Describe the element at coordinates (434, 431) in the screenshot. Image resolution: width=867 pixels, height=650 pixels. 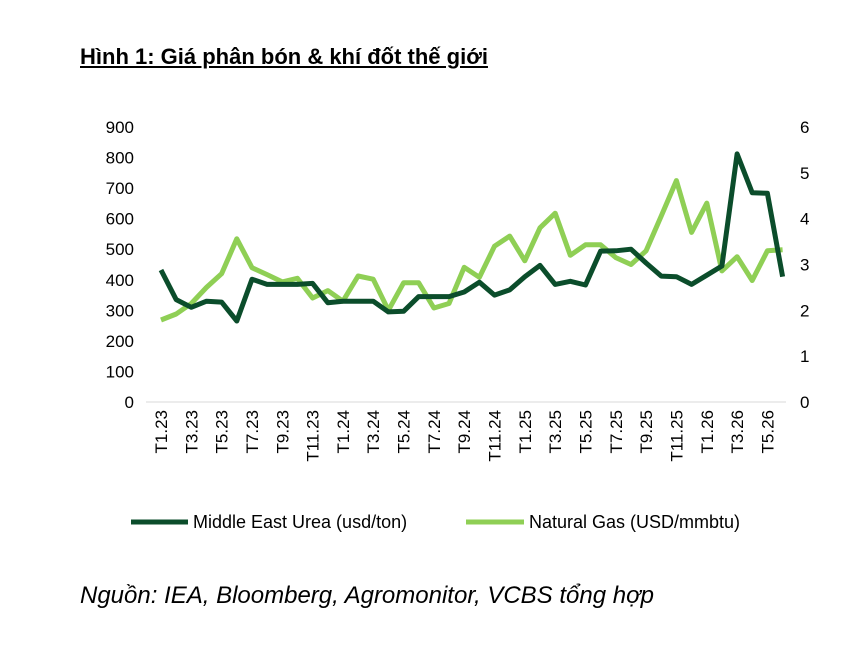
I see `x-tick-label: T7.24` at that location.